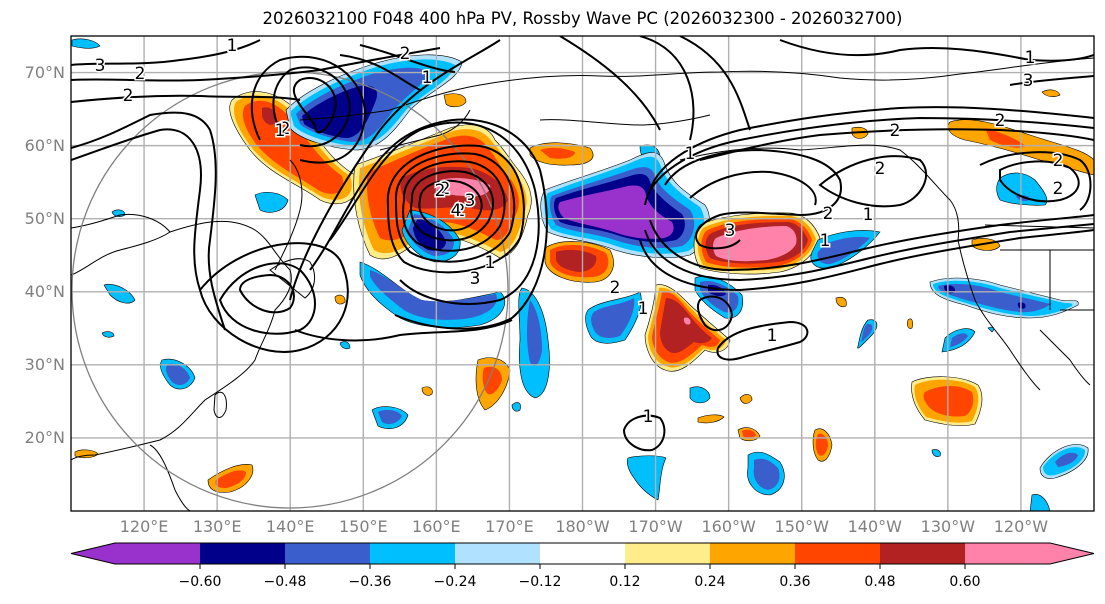 Image resolution: width=1105 pixels, height=604 pixels. I want to click on latitude-label: 40°N, so click(44, 291).